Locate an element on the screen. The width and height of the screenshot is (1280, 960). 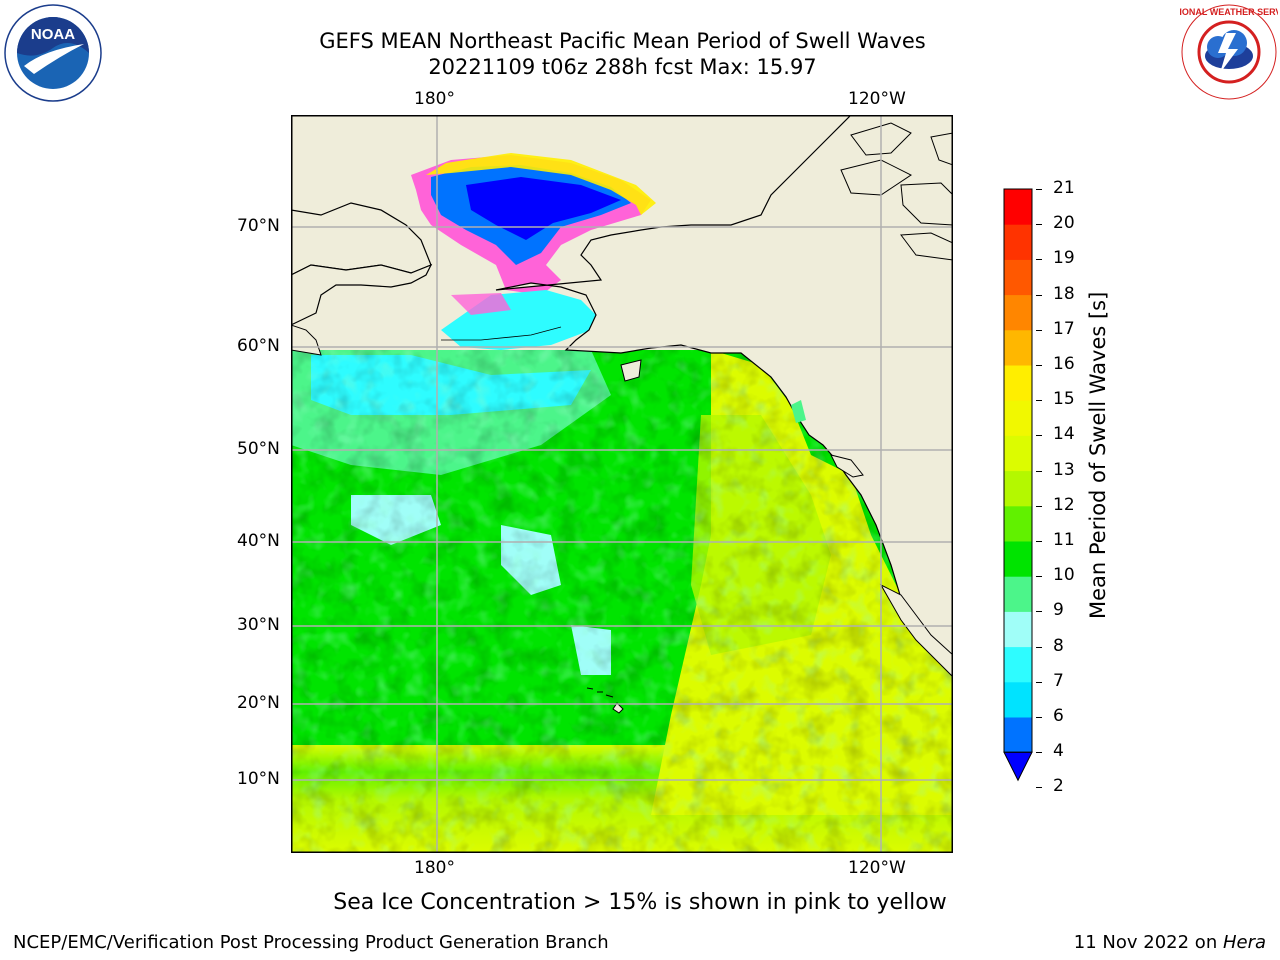
colorbar-tick-label: 12 is located at coordinates (1064, 504).